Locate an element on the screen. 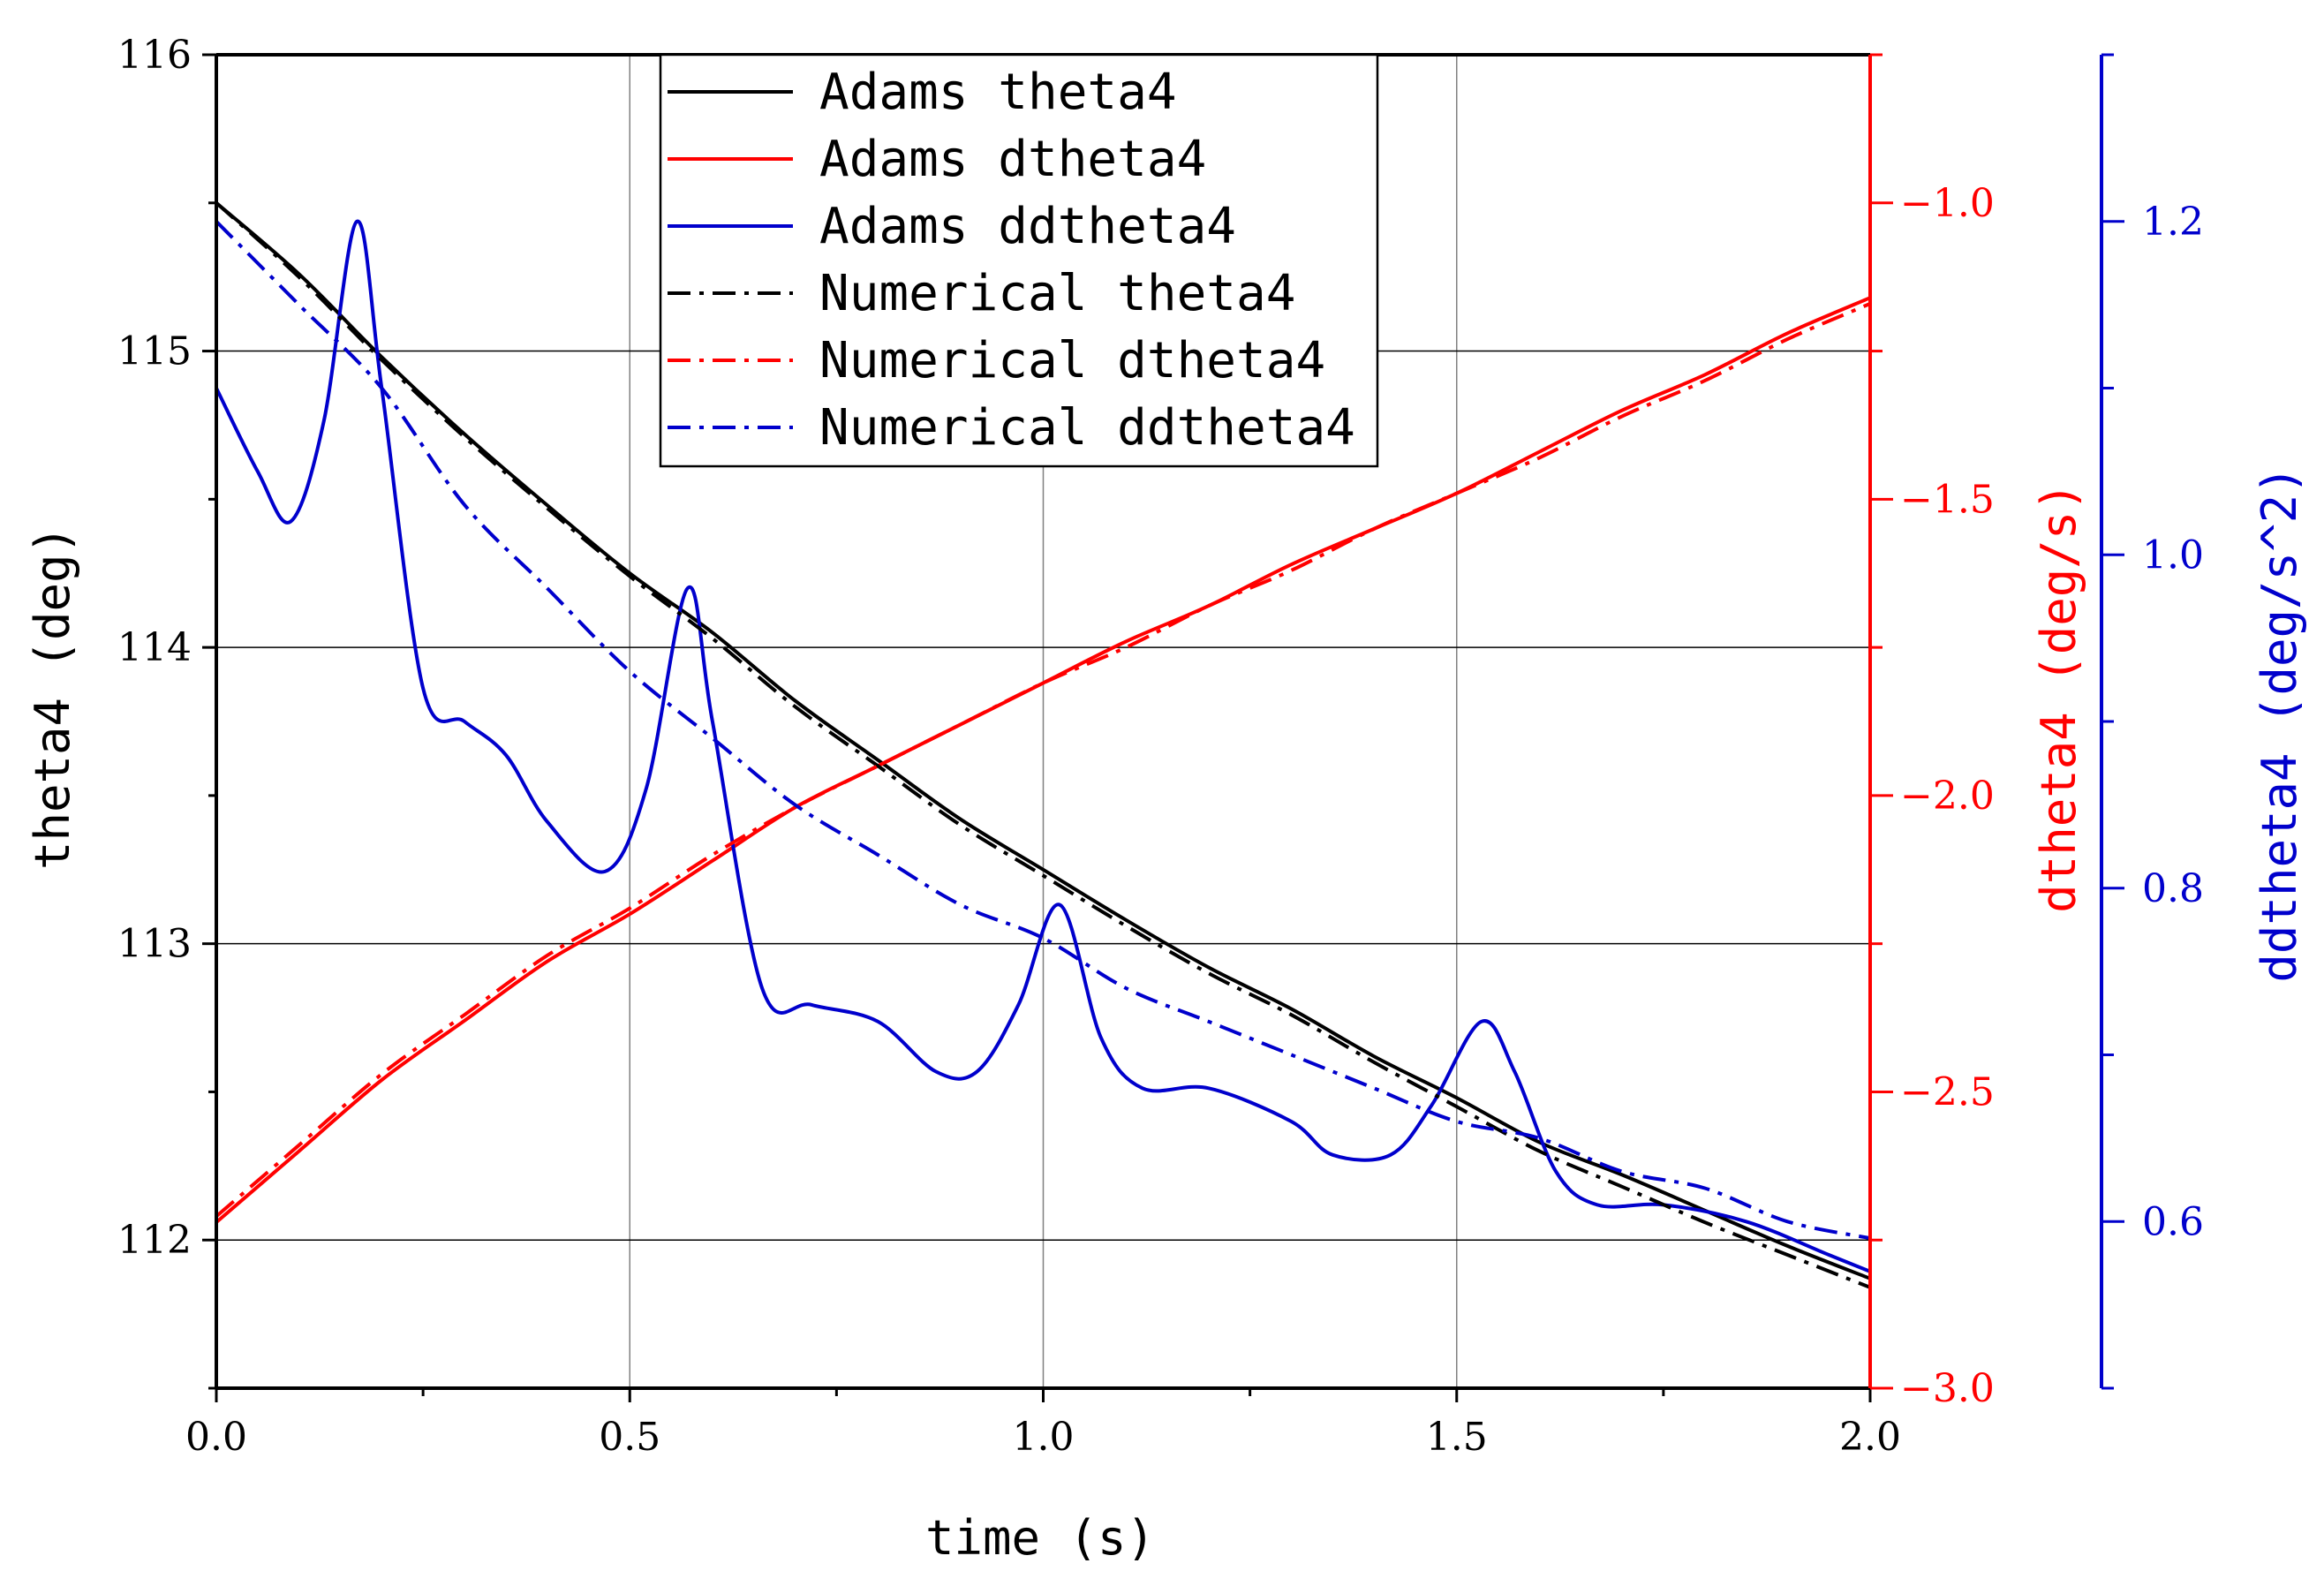  legend-label: Adams theta4 is located at coordinates (998, 92).